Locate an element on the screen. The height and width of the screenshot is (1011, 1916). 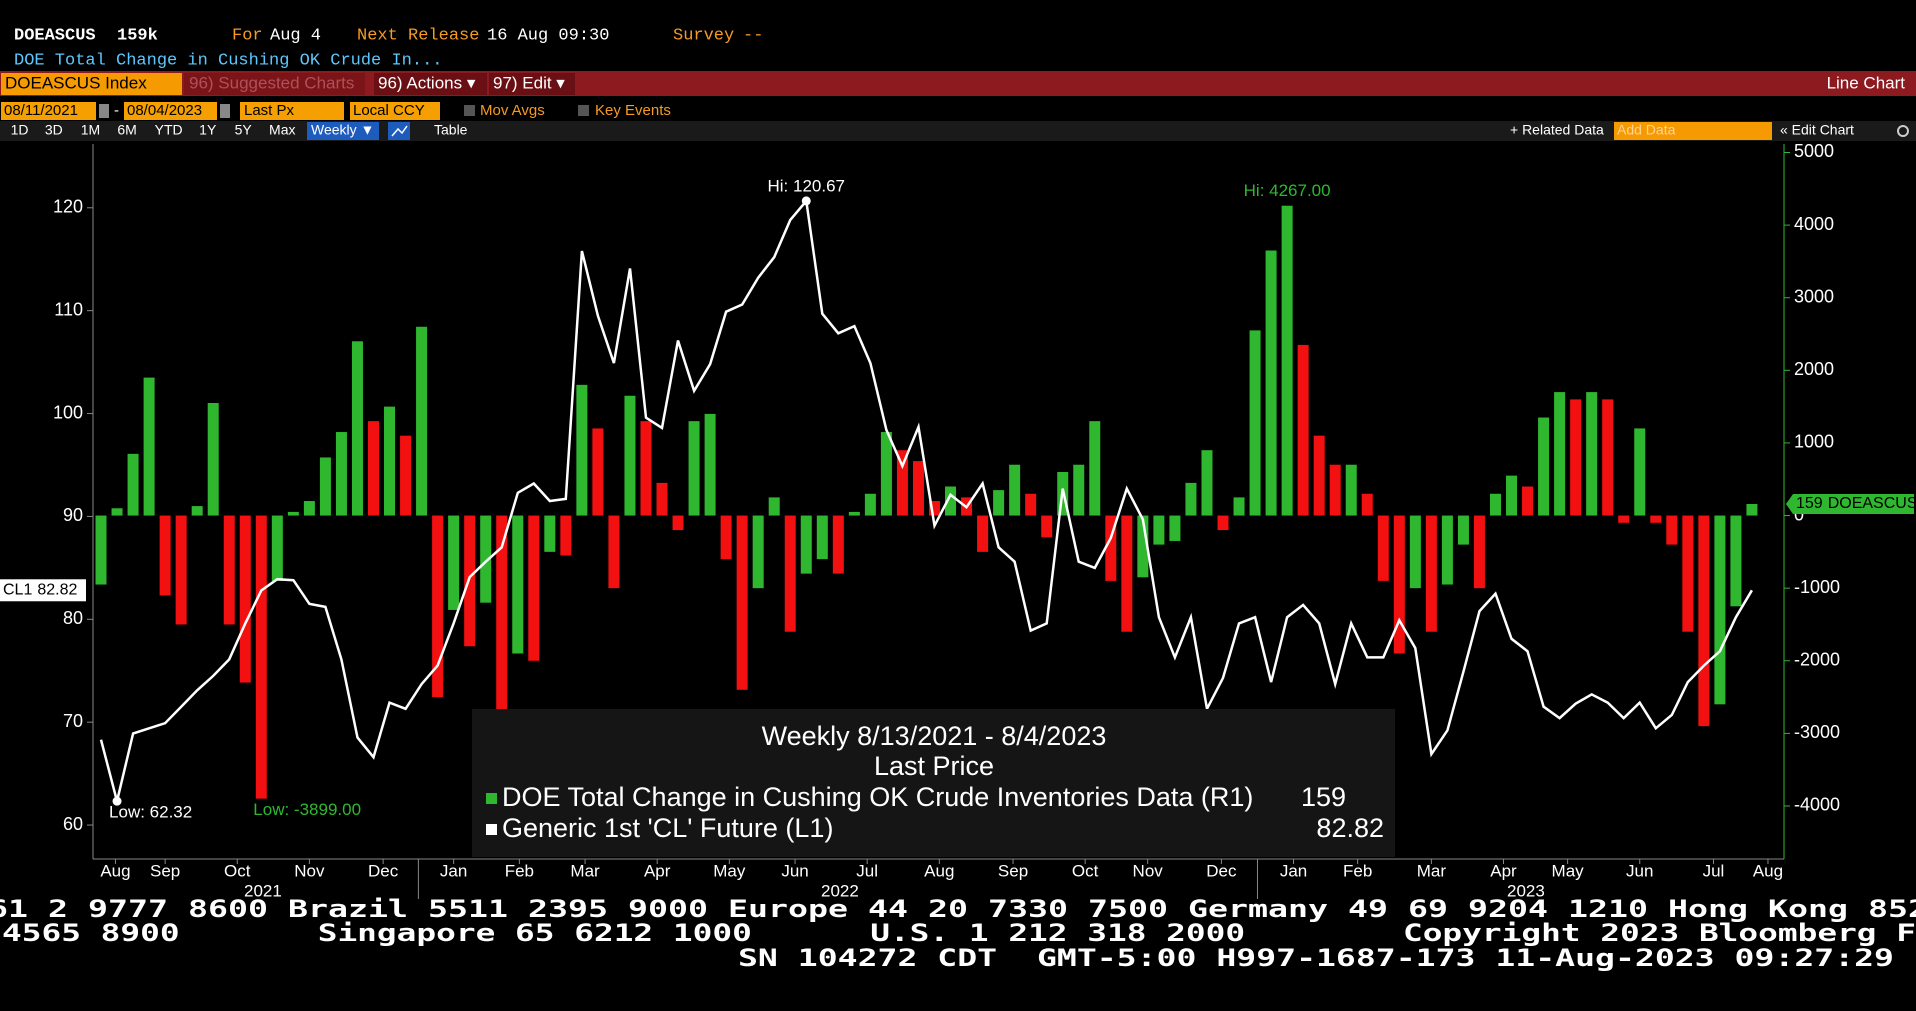
y-tick-label: 90 is located at coordinates (73, 515).